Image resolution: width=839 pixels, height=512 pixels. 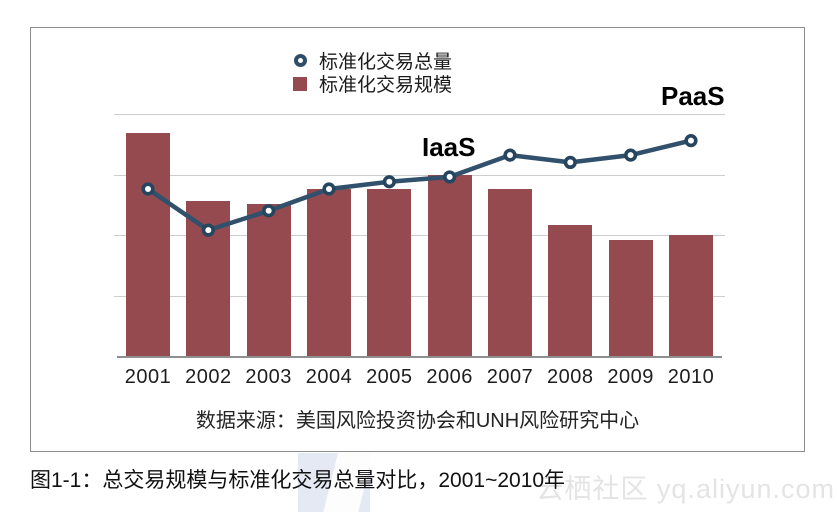 I want to click on chart-legend: 标准化交易总量 标准化交易规模, so click(x=372, y=72).